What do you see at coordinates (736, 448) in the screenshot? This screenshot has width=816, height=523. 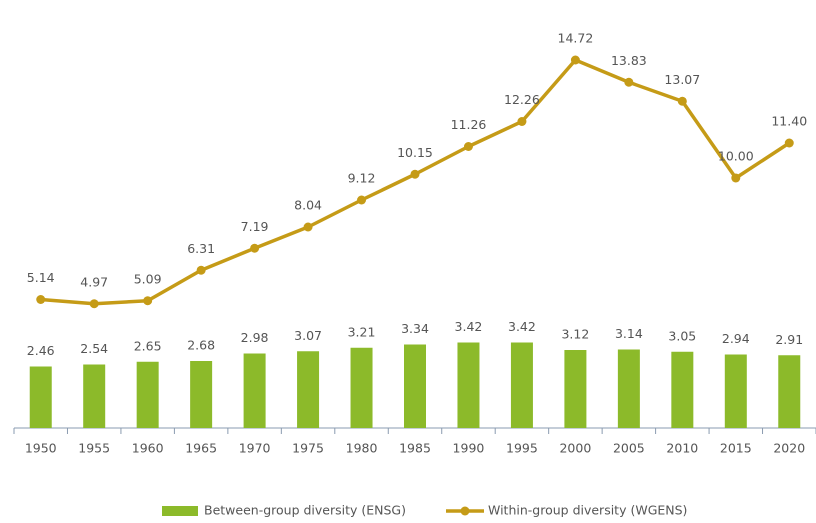 I see `x-tick-label: 2015` at bounding box center [736, 448].